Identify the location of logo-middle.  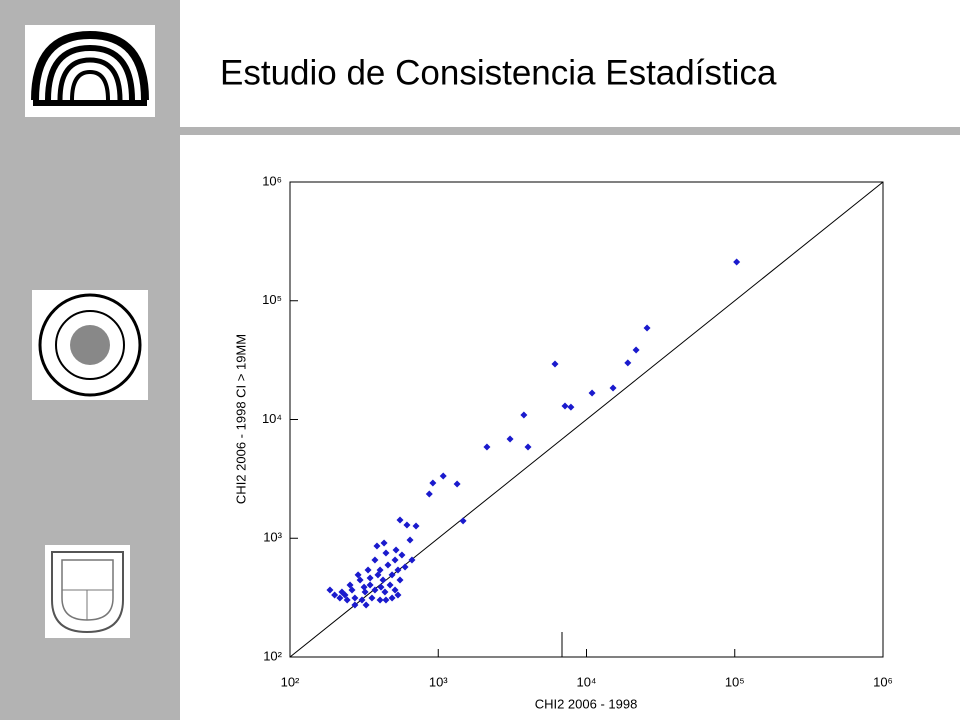
(90, 345).